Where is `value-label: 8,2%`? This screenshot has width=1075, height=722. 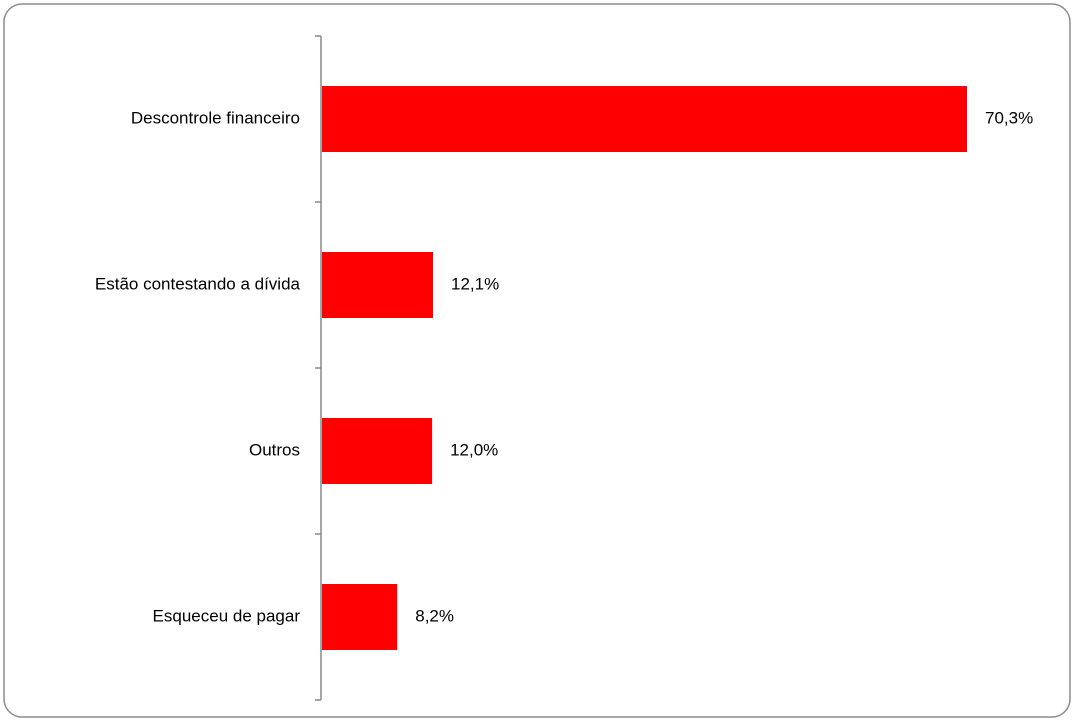
value-label: 8,2% is located at coordinates (434, 615).